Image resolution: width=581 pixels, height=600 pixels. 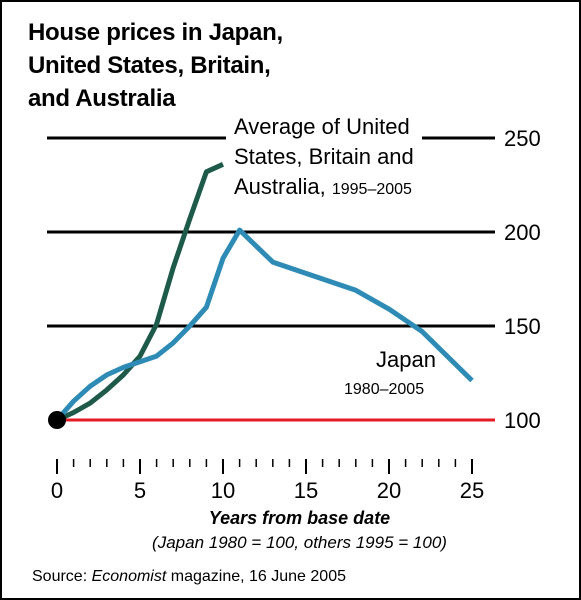 I want to click on source-note: Source: Economist magazine, 16 June 2005, so click(x=189, y=577).